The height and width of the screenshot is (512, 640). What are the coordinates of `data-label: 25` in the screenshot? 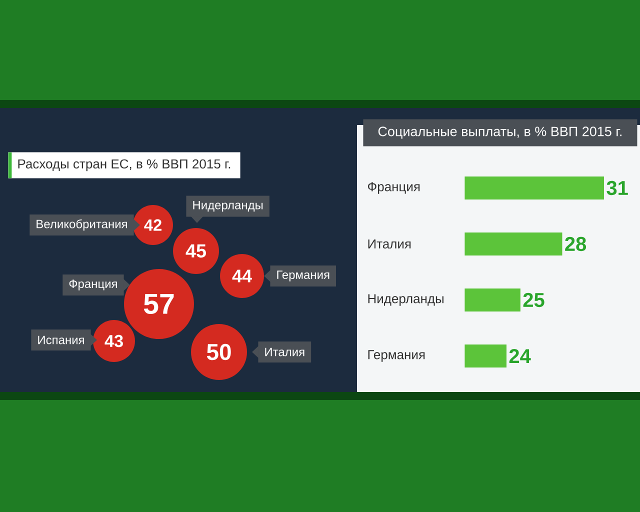 It's located at (533, 300).